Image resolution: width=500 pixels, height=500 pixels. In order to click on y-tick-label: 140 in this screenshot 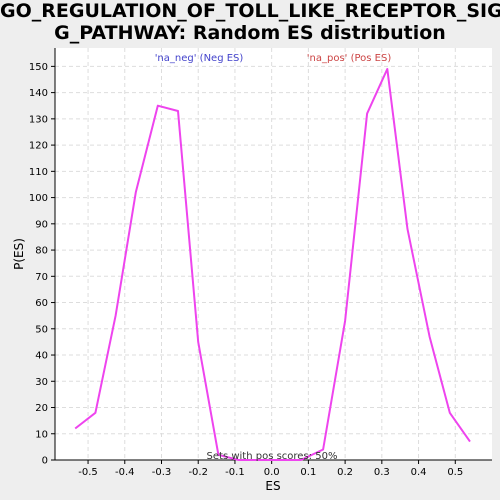, I will do `click(38, 93)`.